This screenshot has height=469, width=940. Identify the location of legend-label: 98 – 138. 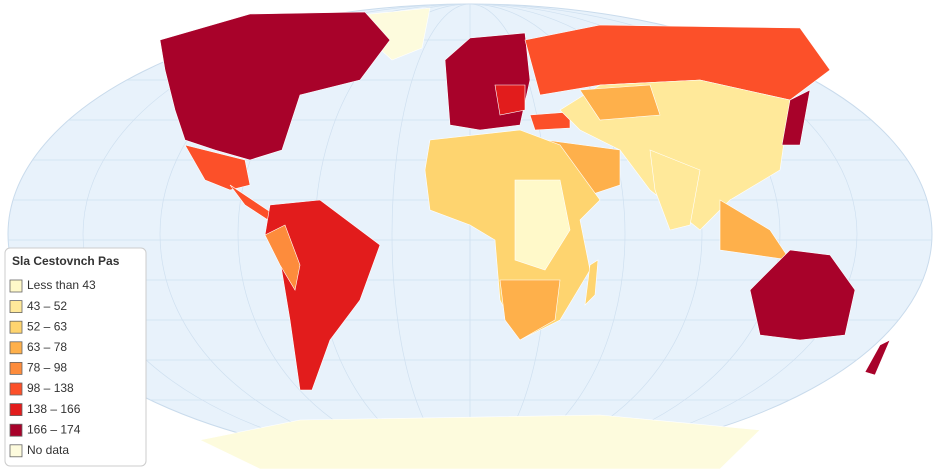
(50, 388).